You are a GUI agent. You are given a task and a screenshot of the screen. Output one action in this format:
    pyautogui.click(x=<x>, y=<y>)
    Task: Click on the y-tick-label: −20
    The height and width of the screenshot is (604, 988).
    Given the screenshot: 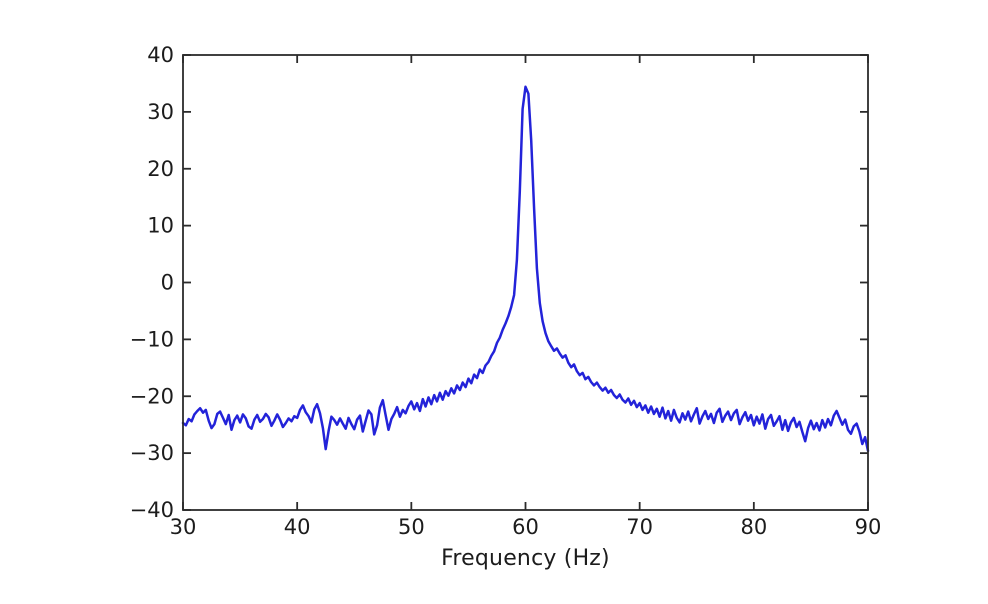 What is the action you would take?
    pyautogui.click(x=152, y=396)
    